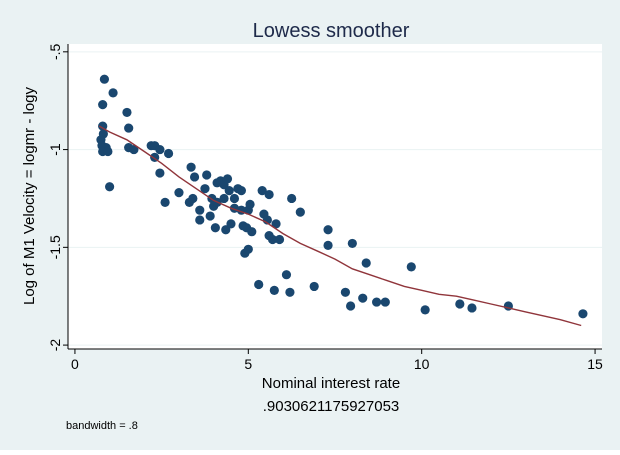  What do you see at coordinates (422, 364) in the screenshot?
I see `x-tick-label: 10` at bounding box center [422, 364].